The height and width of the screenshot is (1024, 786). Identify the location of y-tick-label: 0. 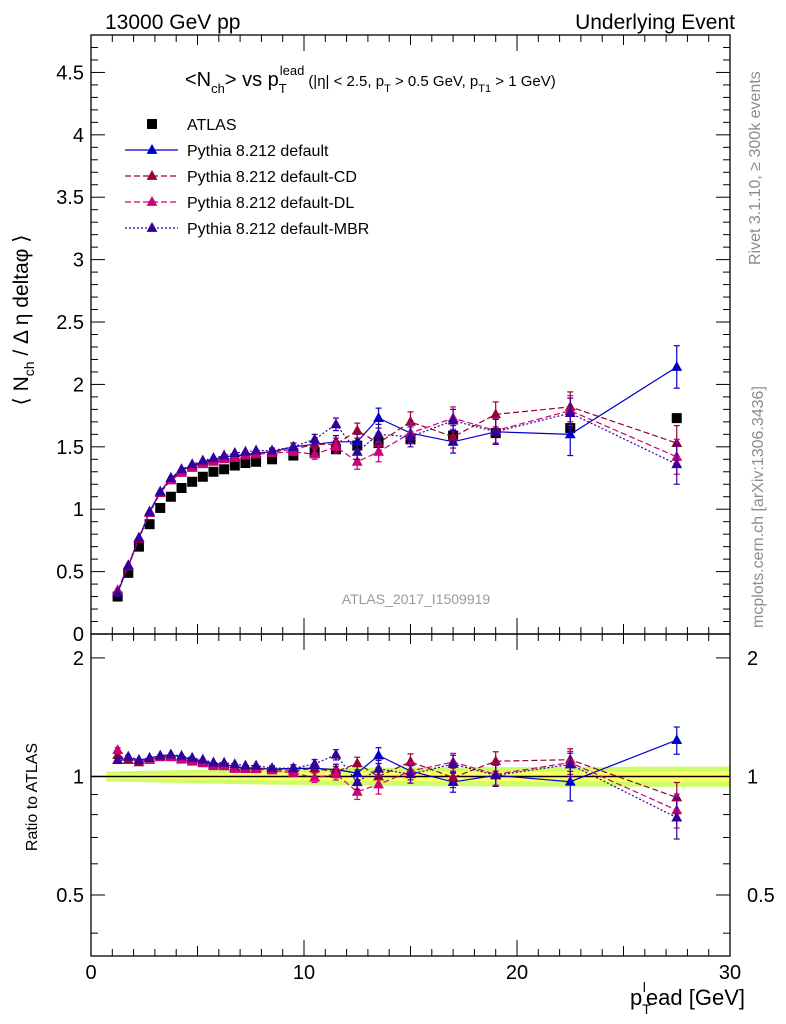
(78, 635).